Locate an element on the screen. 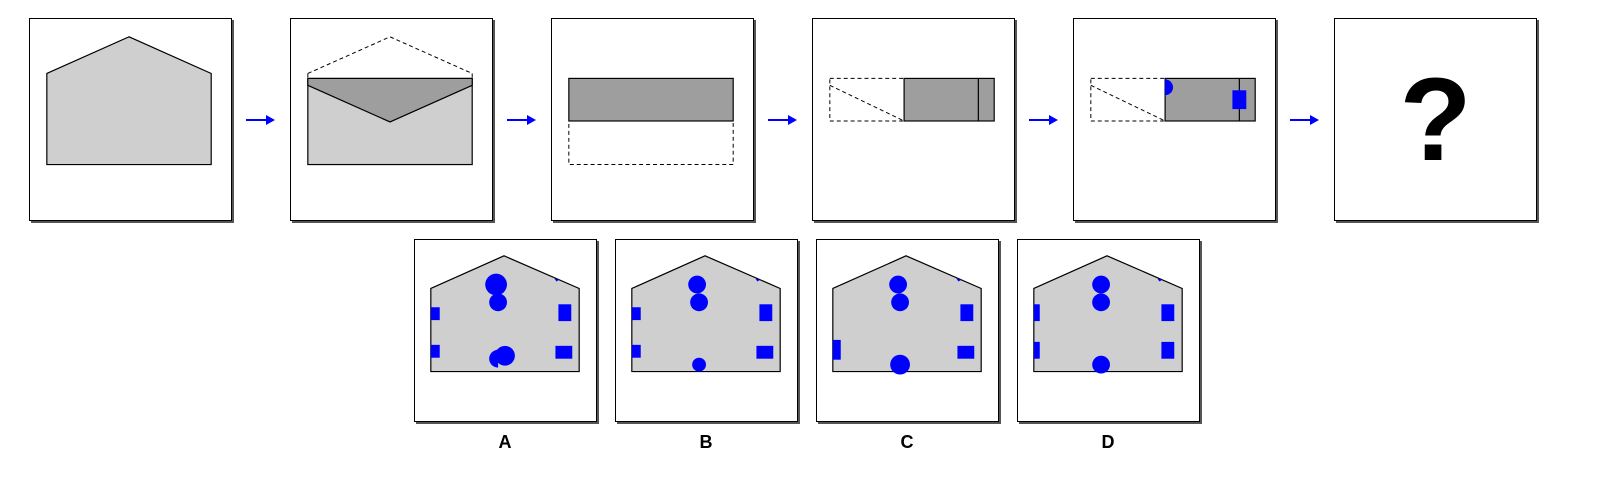 The width and height of the screenshot is (1610, 490). option-c-panel is located at coordinates (907, 330).